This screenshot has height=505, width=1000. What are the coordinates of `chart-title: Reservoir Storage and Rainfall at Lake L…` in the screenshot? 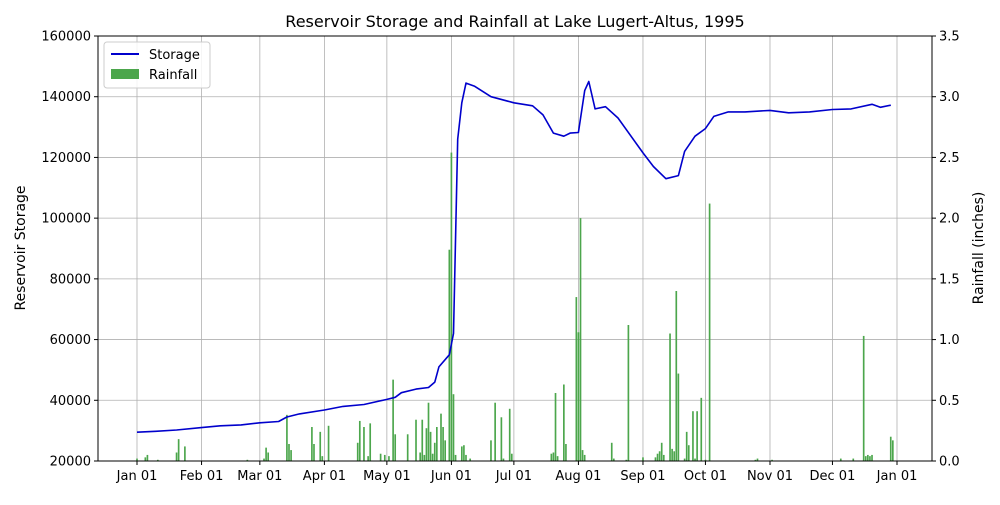 It's located at (514, 21).